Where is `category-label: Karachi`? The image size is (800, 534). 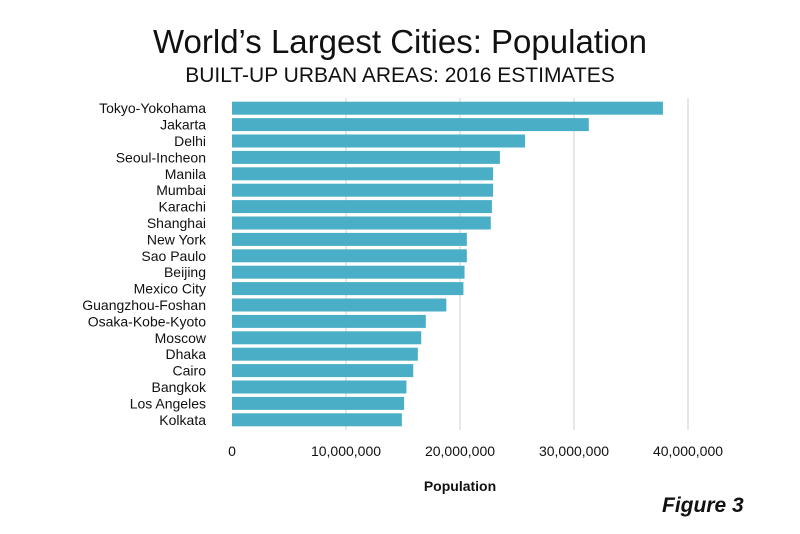 category-label: Karachi is located at coordinates (182, 207).